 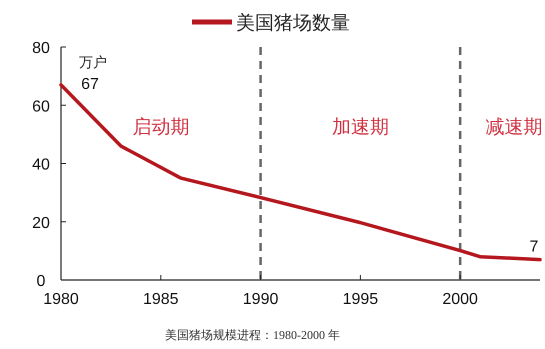 I want to click on y-axis-title: 万户, so click(x=93, y=62).